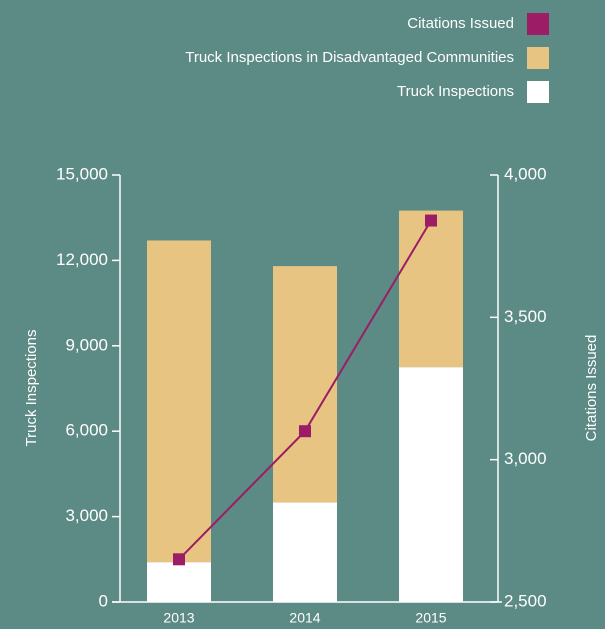  What do you see at coordinates (525, 173) in the screenshot?
I see `y2-tick-label: 4,000` at bounding box center [525, 173].